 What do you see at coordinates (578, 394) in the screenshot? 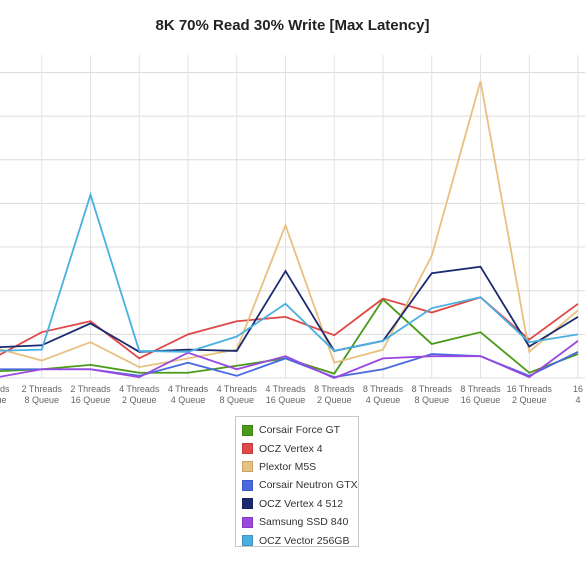
I see `x-tick-label: 16 4` at bounding box center [578, 394].